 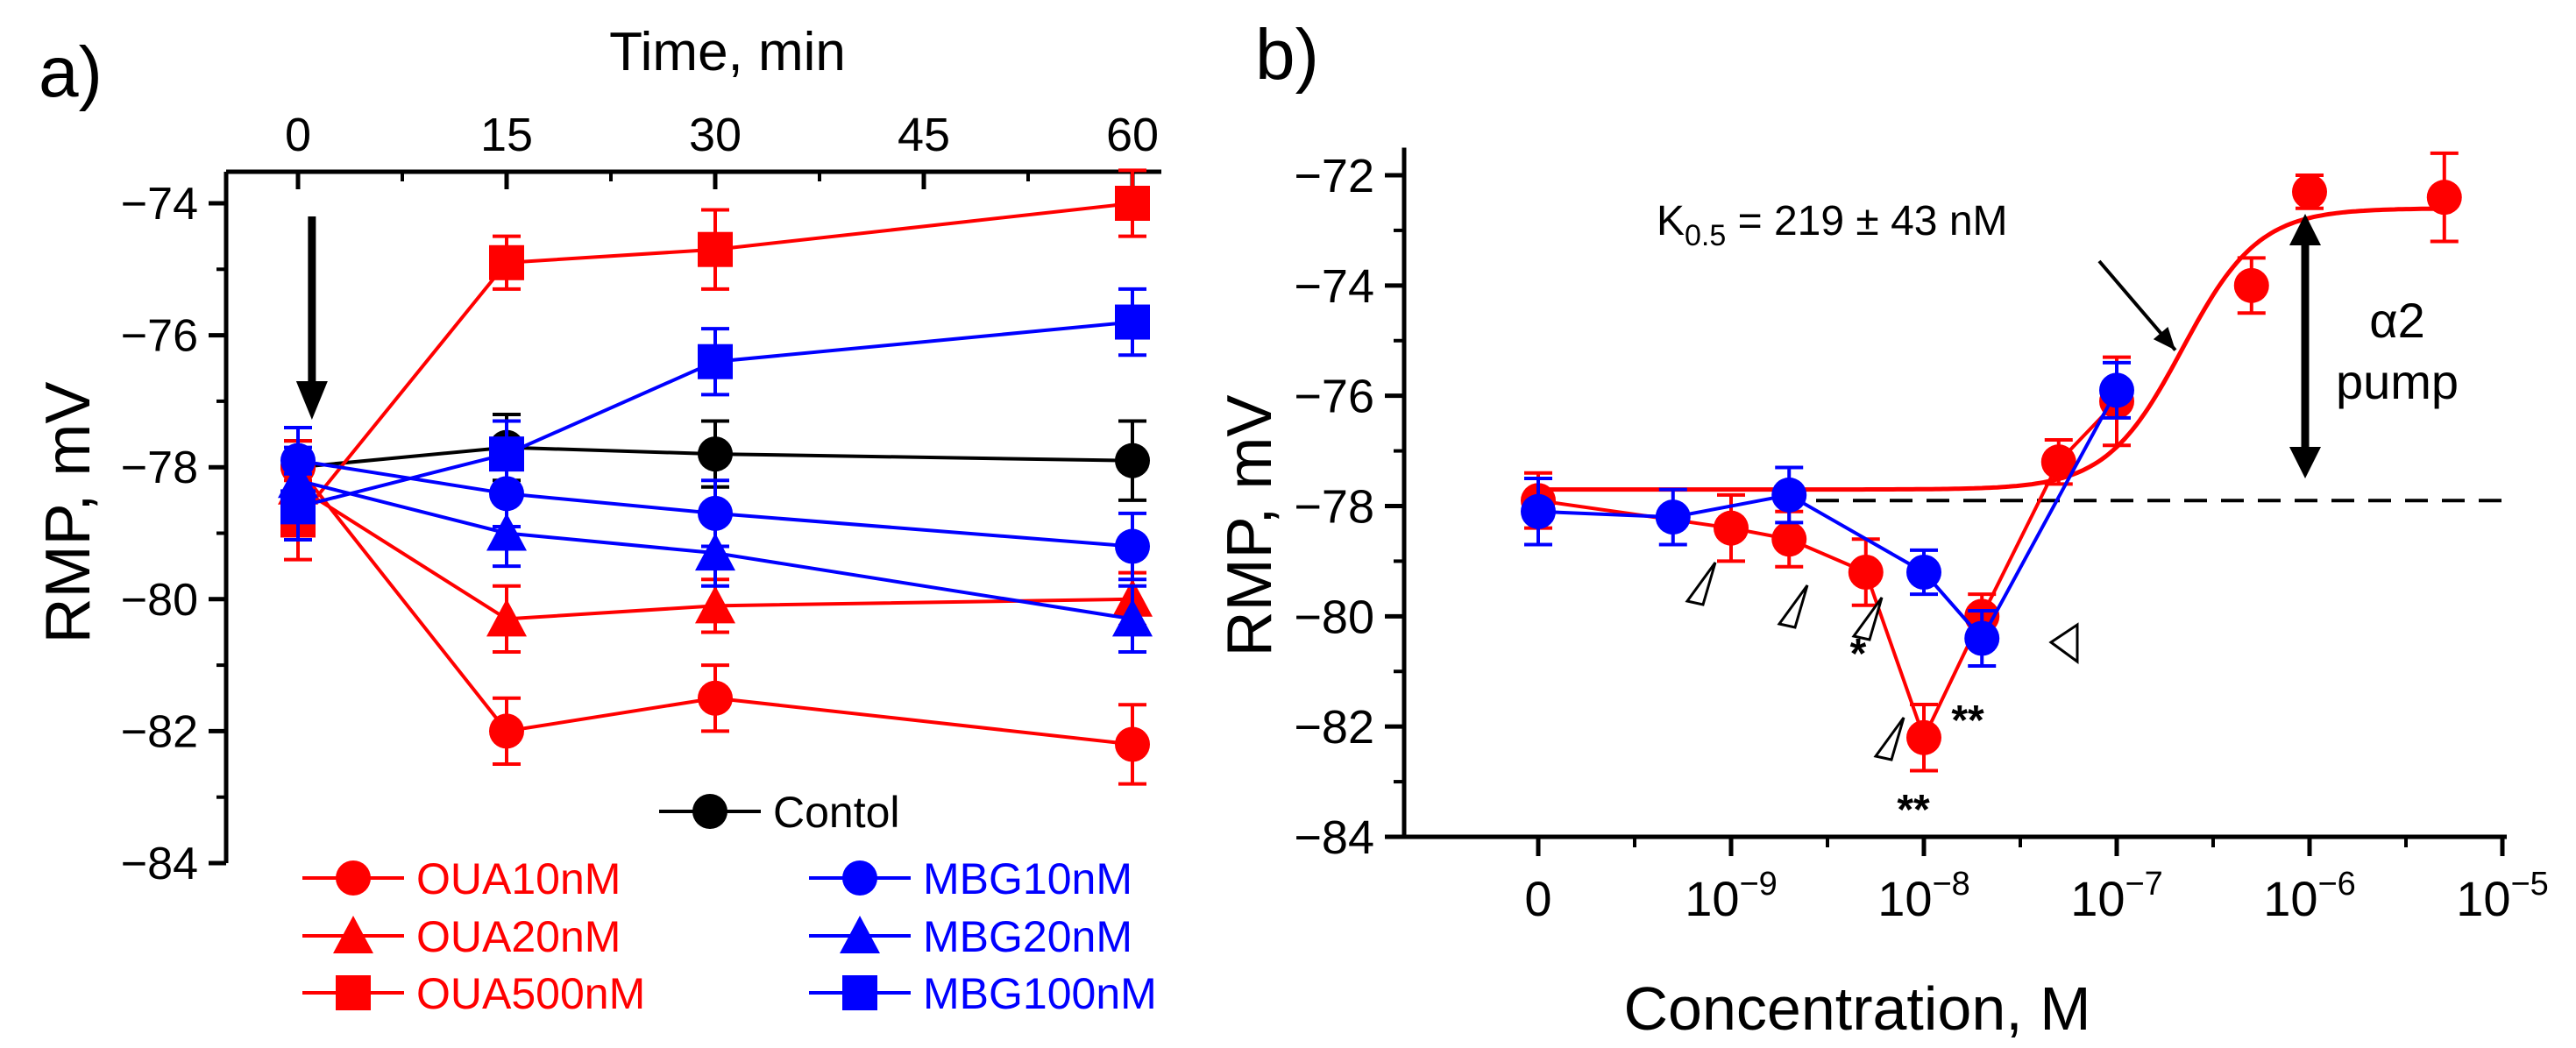 What do you see at coordinates (1250, 526) in the screenshot?
I see `panel-b-y-axis-label: RMP, mV` at bounding box center [1250, 526].